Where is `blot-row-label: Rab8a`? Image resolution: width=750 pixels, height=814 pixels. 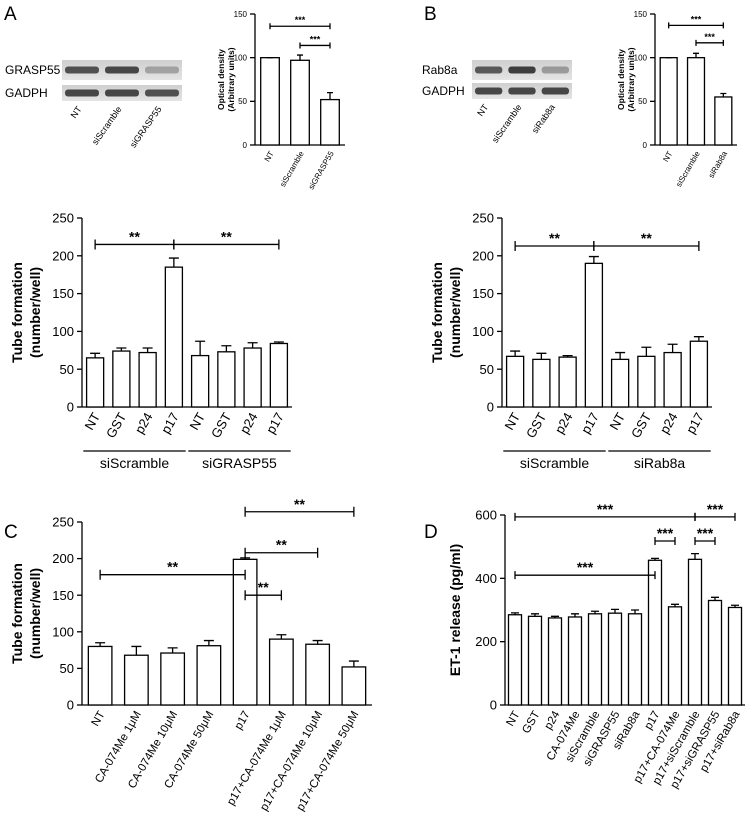
blot-row-label: Rab8a is located at coordinates (440, 70).